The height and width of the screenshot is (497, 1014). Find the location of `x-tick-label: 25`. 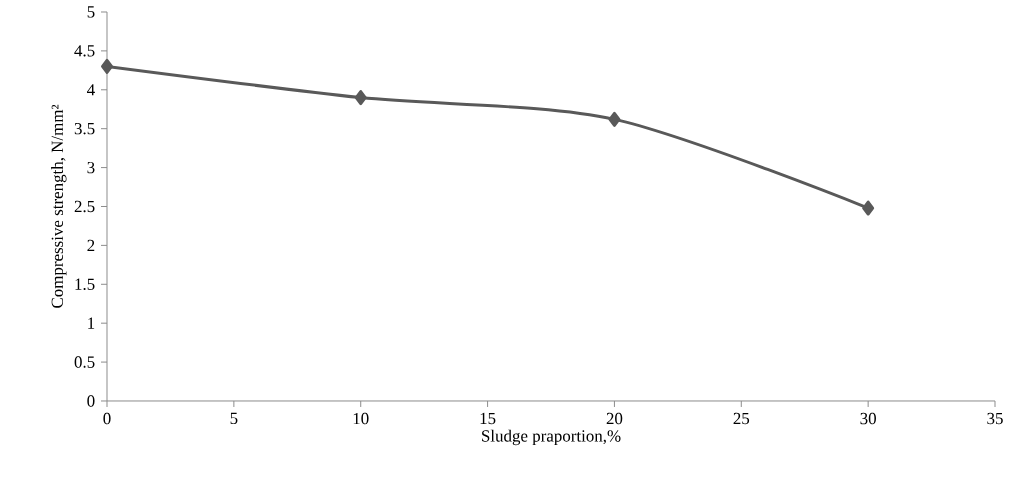

x-tick-label: 25 is located at coordinates (741, 418).